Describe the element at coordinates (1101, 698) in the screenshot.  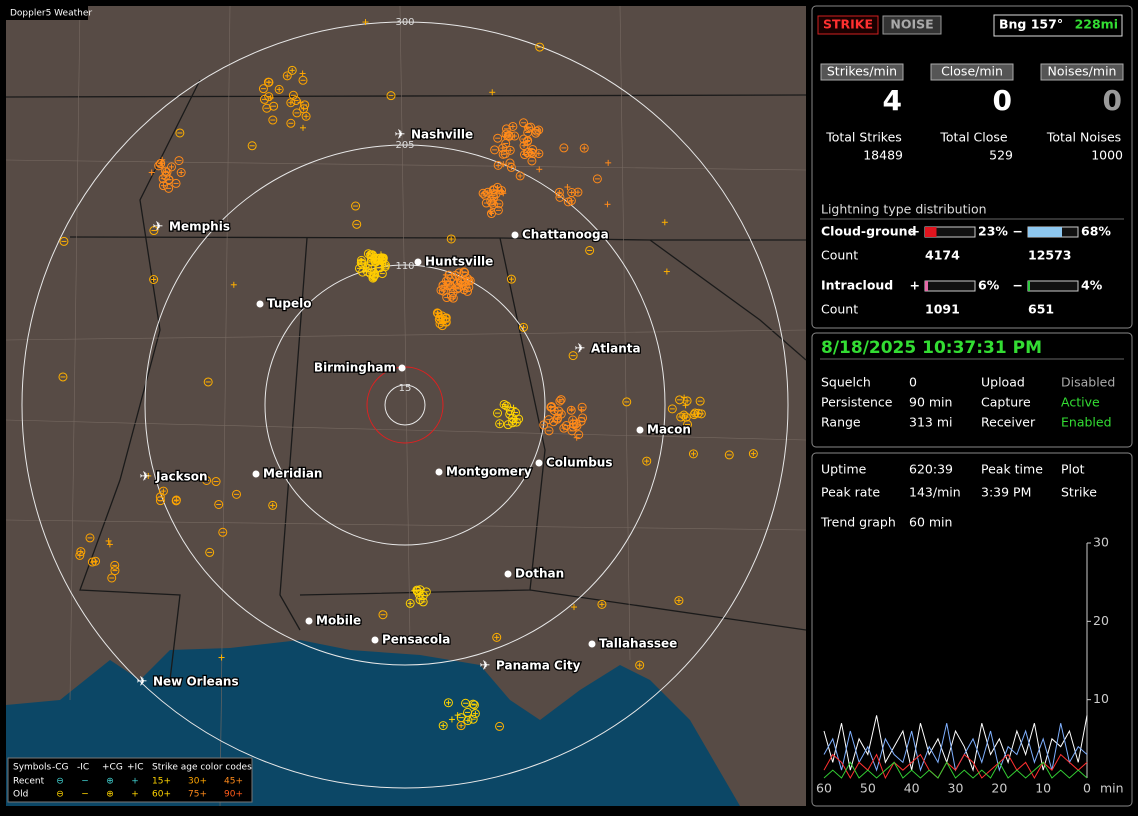
I see `y-tick-label: 10` at that location.